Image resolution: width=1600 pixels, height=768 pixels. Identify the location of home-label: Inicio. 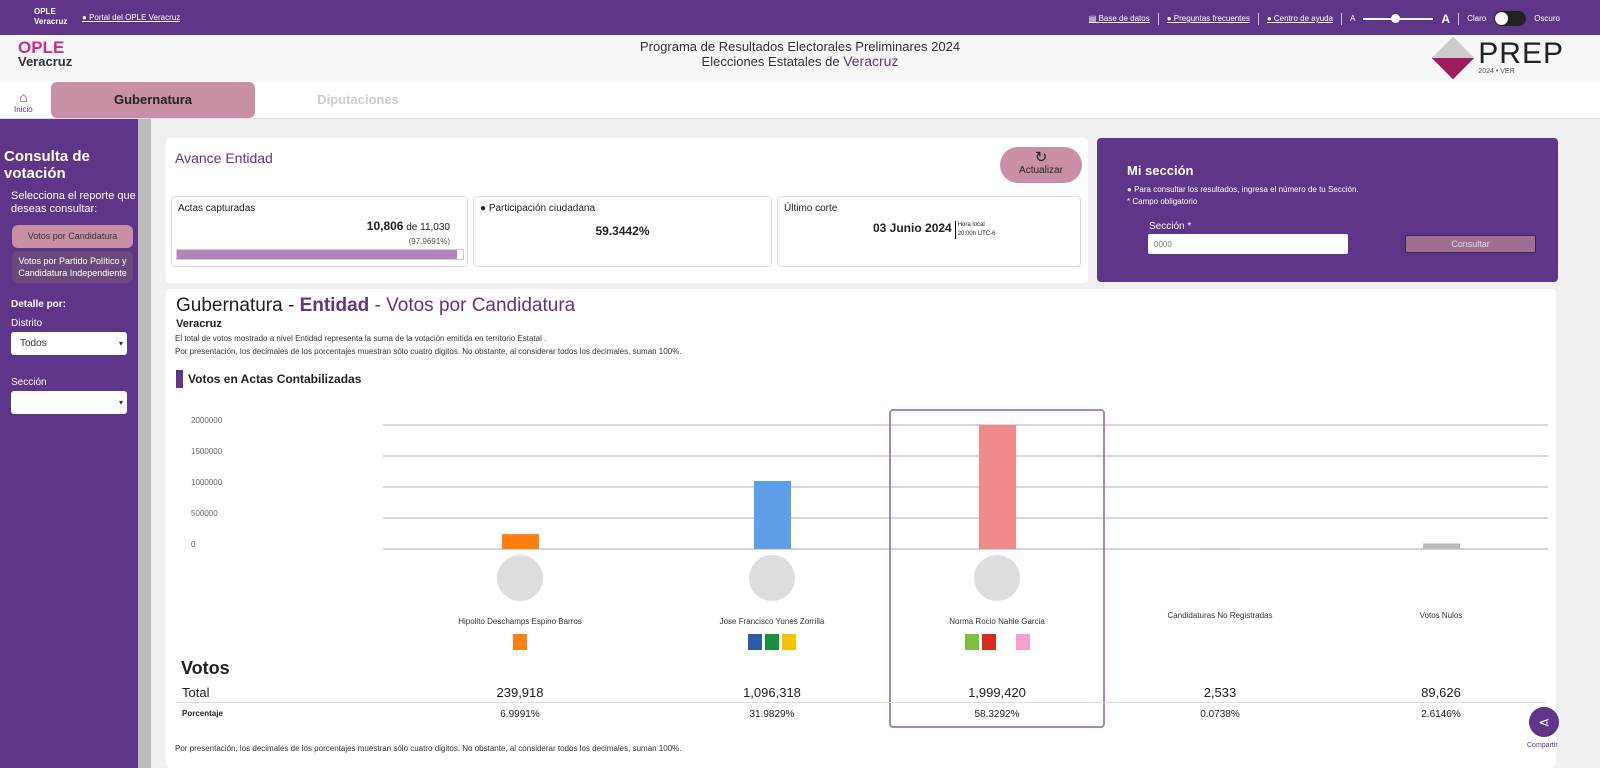
(23, 109).